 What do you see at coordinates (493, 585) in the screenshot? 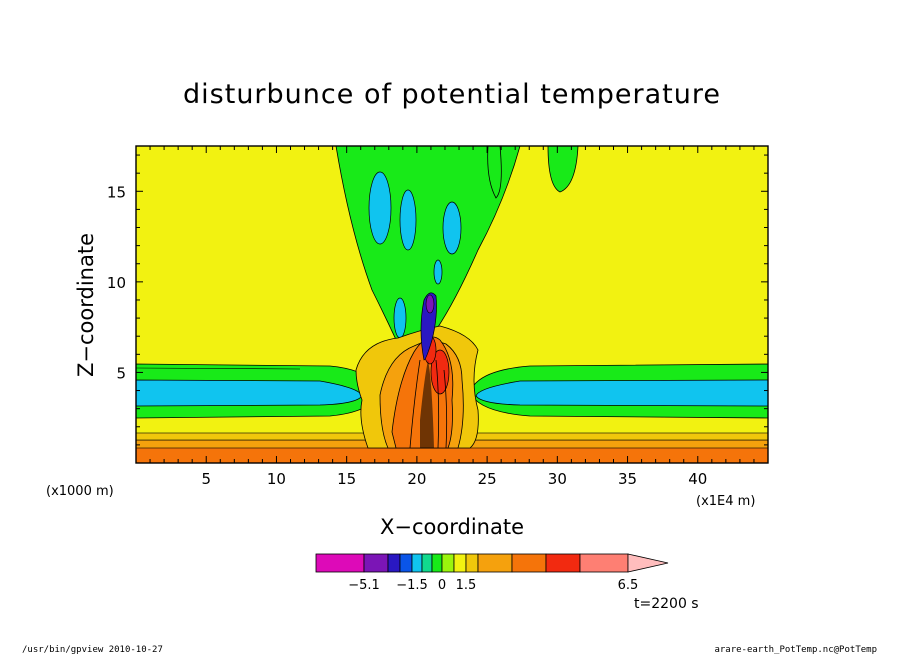
I see `colorbar-labels: −5.1 −1.5 0 1.5 6.5` at bounding box center [493, 585].